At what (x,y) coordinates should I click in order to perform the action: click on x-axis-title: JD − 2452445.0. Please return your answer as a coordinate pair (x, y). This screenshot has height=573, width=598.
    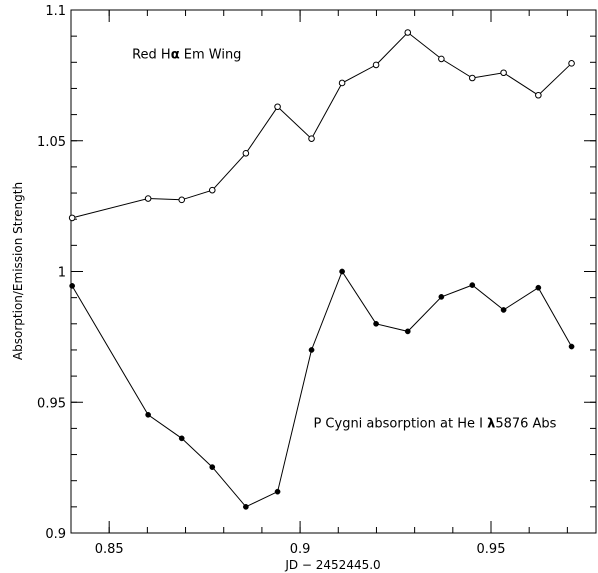
    Looking at the image, I should click on (332, 565).